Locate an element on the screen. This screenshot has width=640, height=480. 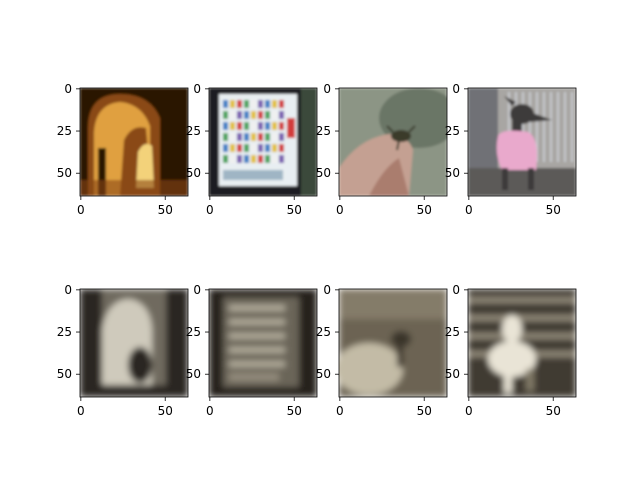
subplot-7: 0 50 0 25 50 is located at coordinates (382, 350).